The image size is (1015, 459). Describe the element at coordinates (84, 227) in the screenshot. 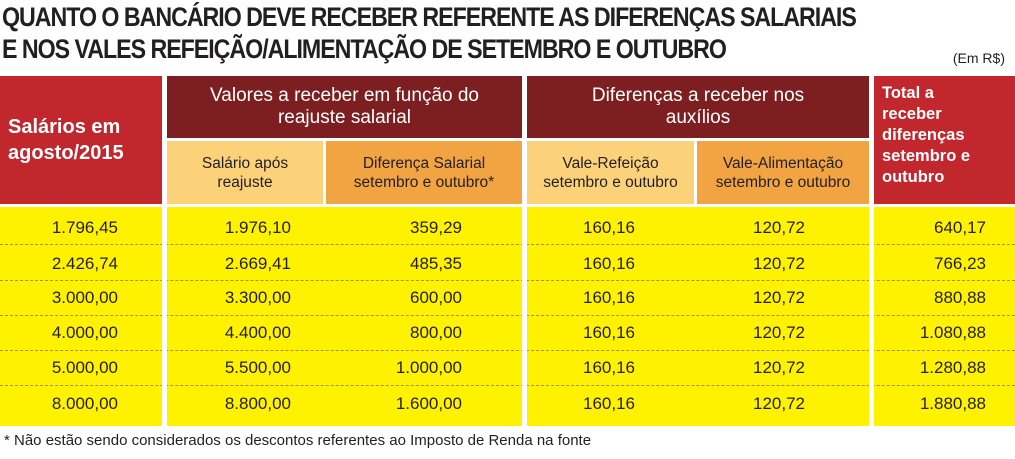

I see `cell-salario: 1.796,45` at that location.